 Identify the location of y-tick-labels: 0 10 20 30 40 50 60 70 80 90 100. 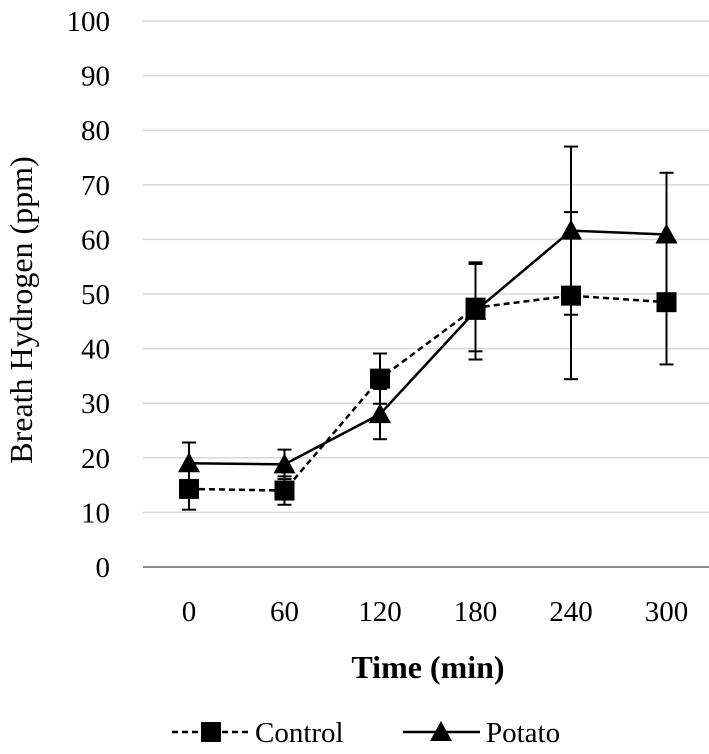
(89, 295).